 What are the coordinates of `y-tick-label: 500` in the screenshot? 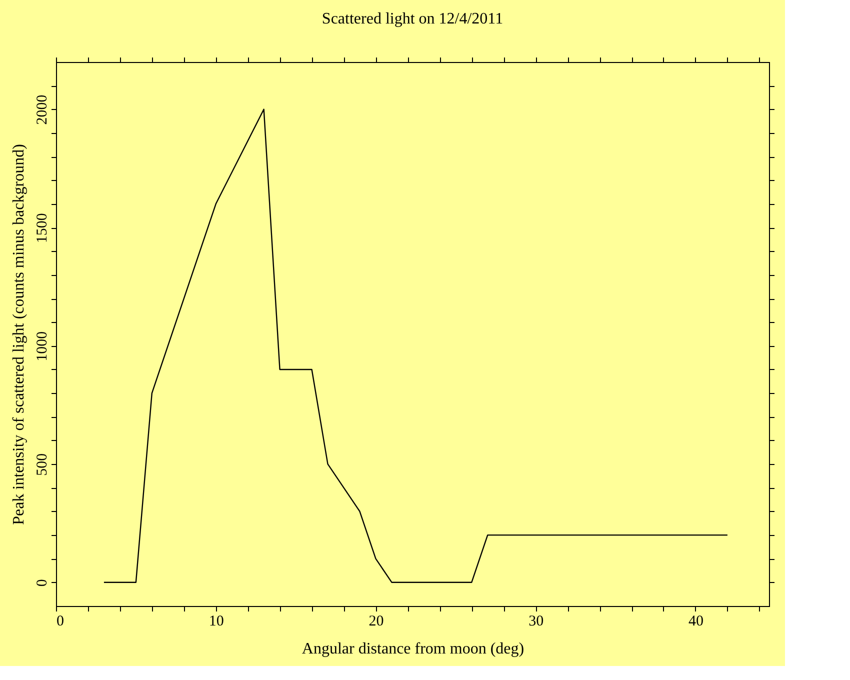 It's located at (42, 464).